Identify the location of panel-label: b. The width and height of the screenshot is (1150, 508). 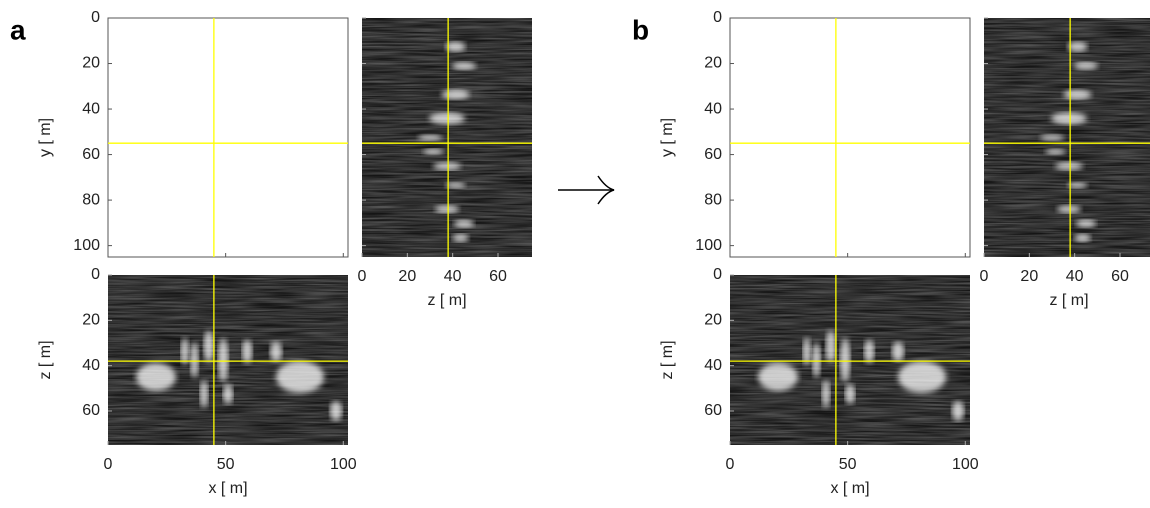
(640, 29).